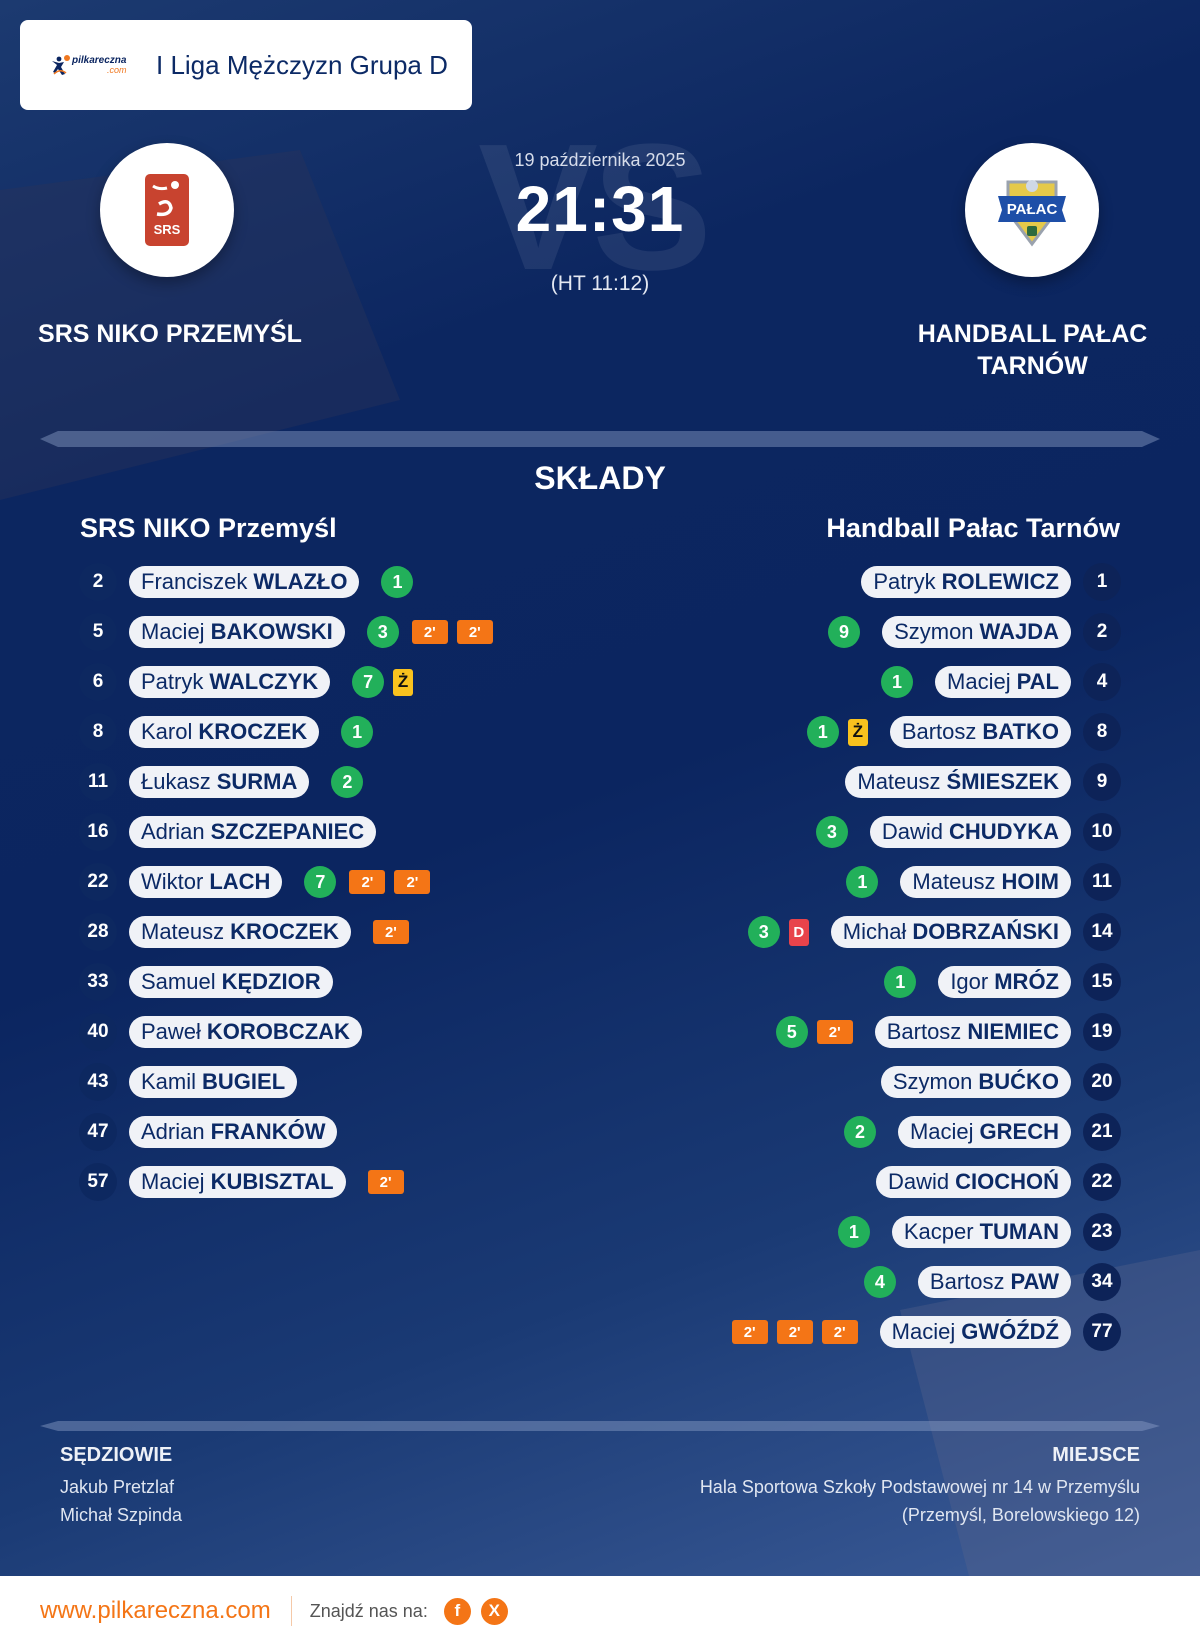  I want to click on player-row: 16 Adrian SZCZEPANIEC, so click(286, 832).